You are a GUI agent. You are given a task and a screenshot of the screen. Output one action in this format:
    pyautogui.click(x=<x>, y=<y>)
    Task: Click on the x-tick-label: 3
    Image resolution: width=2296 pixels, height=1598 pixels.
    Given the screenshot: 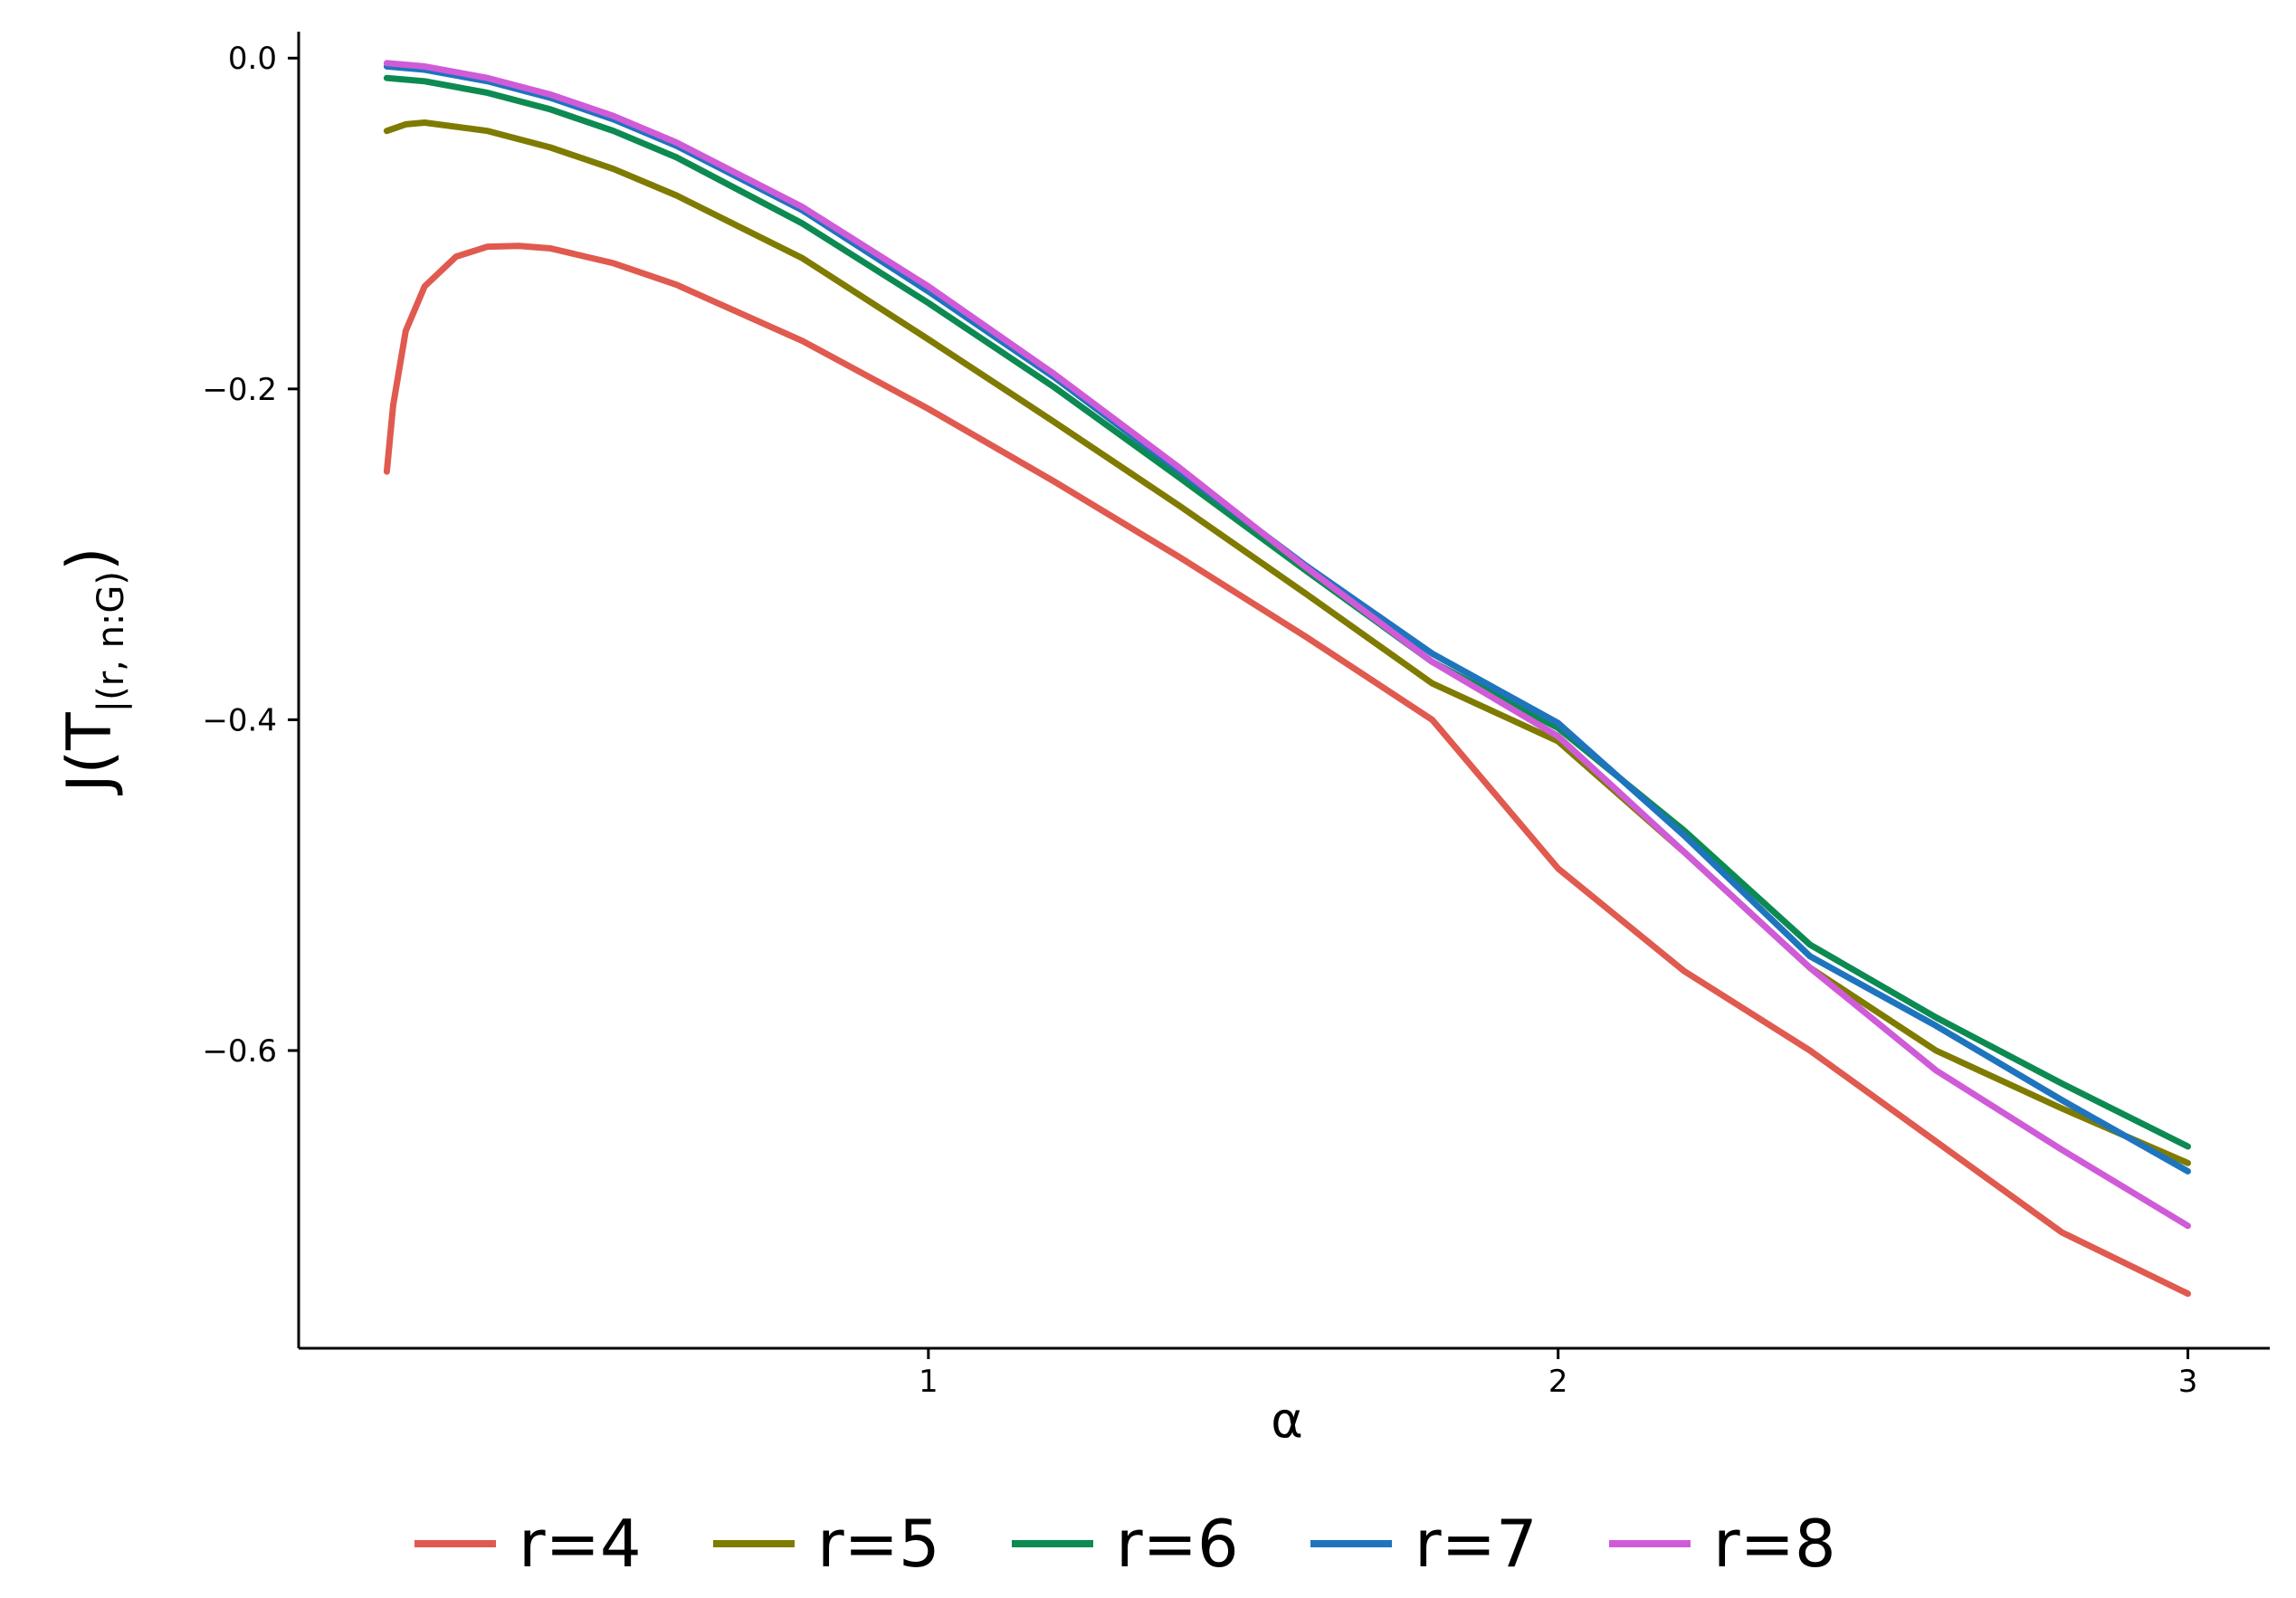 What is the action you would take?
    pyautogui.click(x=2188, y=1382)
    